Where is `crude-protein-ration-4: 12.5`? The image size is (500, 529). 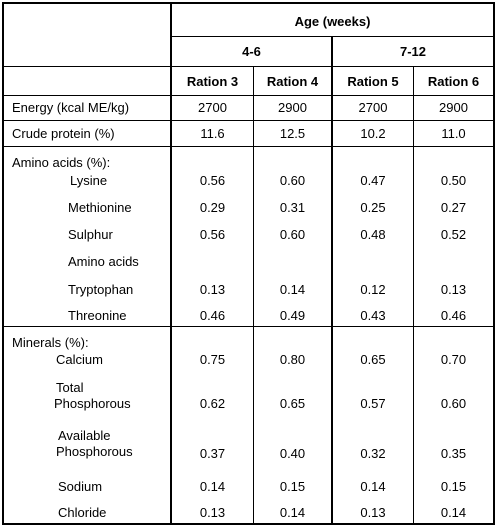 crude-protein-ration-4: 12.5 is located at coordinates (292, 133).